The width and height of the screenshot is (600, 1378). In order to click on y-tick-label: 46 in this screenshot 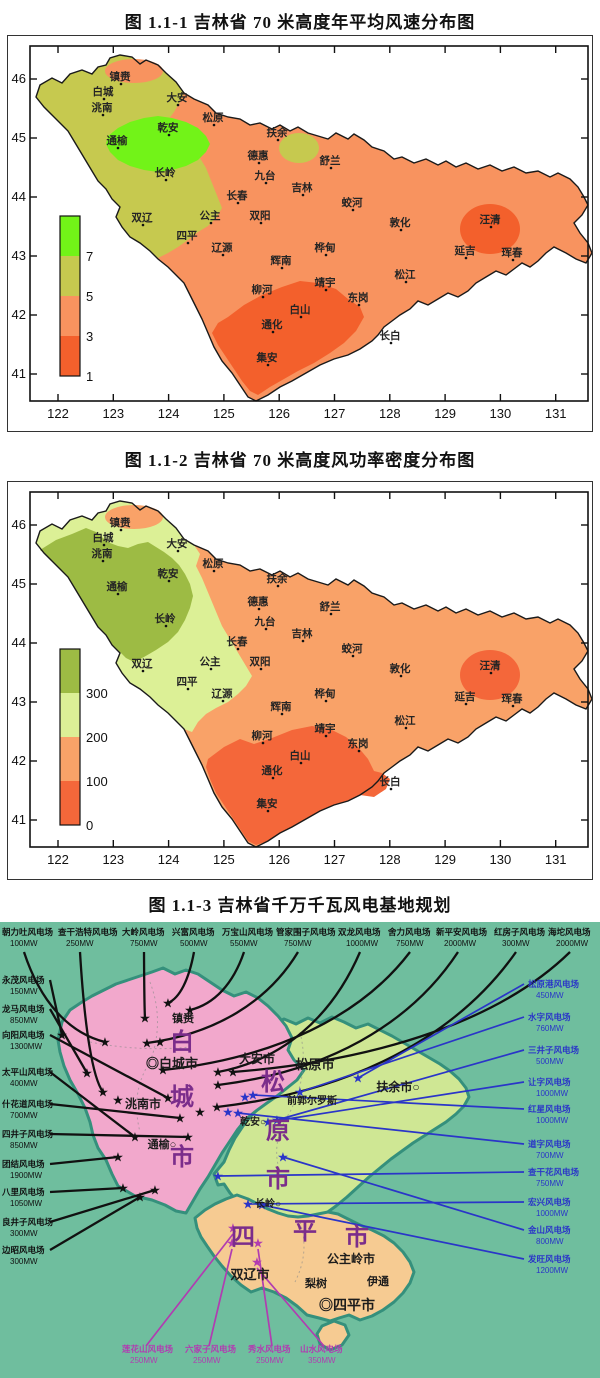, I will do `click(19, 524)`.